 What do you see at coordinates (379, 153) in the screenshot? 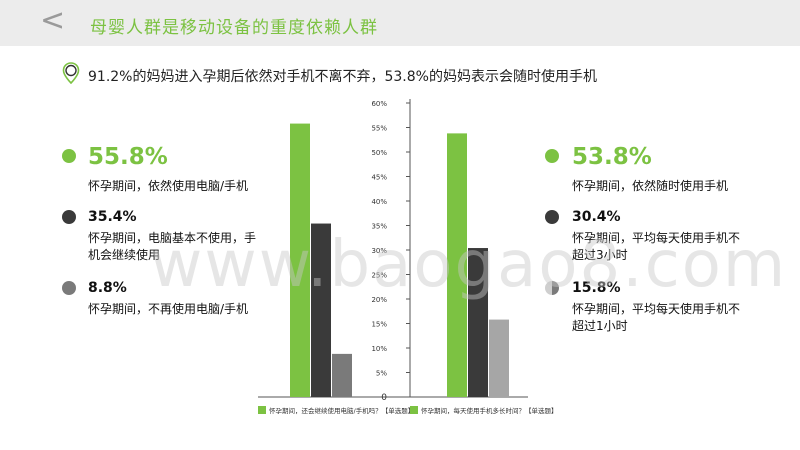
I see `y-tick-label: 50%` at bounding box center [379, 153].